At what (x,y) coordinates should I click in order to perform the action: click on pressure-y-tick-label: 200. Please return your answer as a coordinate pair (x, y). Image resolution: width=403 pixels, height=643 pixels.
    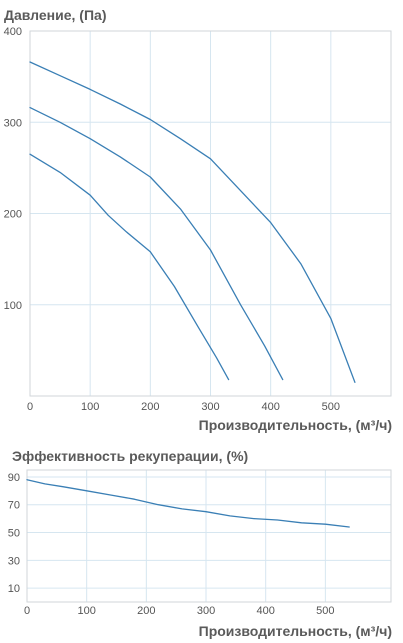
    Looking at the image, I should click on (13, 215).